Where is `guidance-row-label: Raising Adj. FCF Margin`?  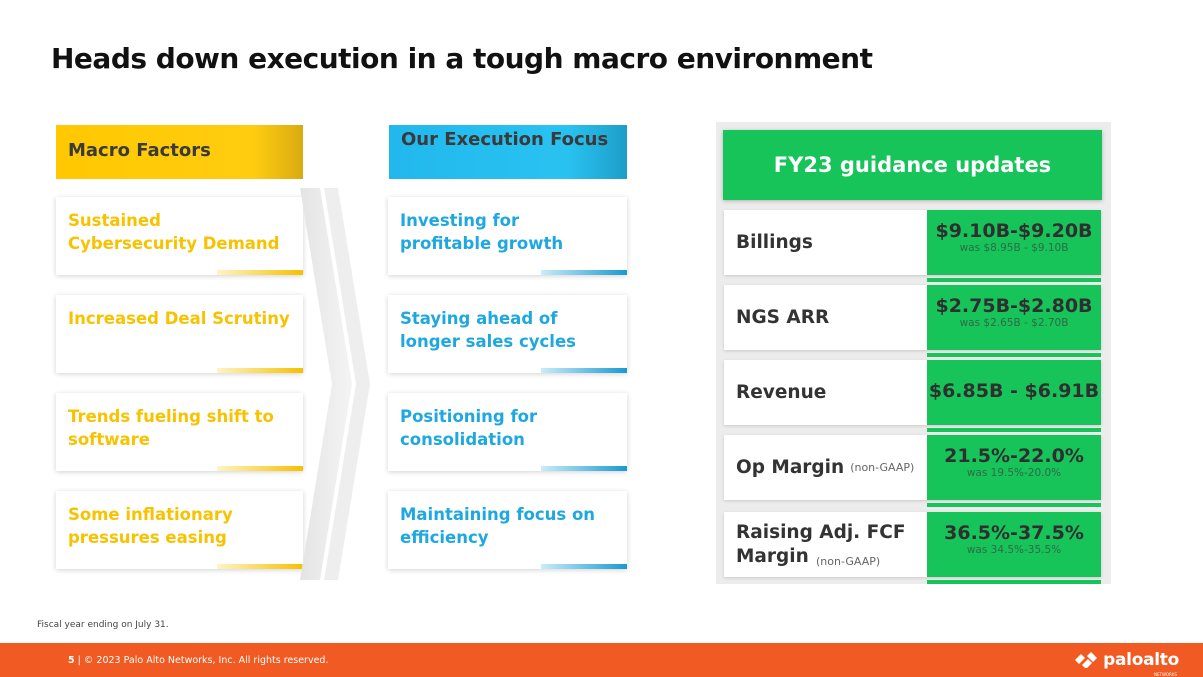
guidance-row-label: Raising Adj. FCF Margin is located at coordinates (831, 544).